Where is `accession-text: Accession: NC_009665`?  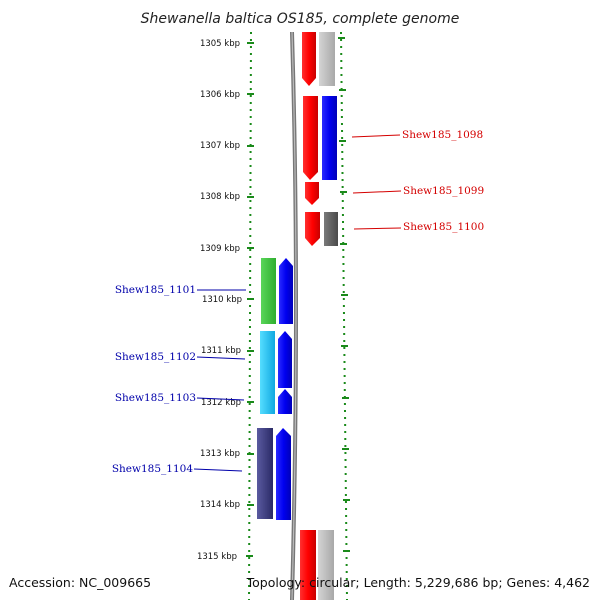 accession-text: Accession: NC_009665 is located at coordinates (80, 582).